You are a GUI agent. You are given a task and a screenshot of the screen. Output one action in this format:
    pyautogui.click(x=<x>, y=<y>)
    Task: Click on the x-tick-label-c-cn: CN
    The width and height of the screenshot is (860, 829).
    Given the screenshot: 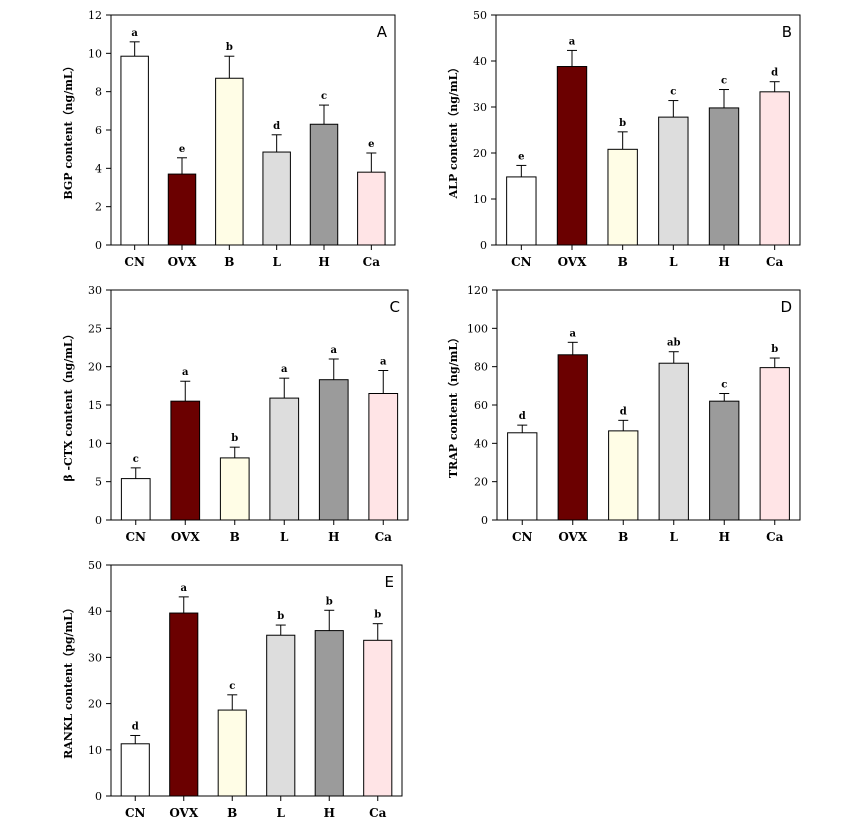 What is the action you would take?
    pyautogui.click(x=135, y=537)
    